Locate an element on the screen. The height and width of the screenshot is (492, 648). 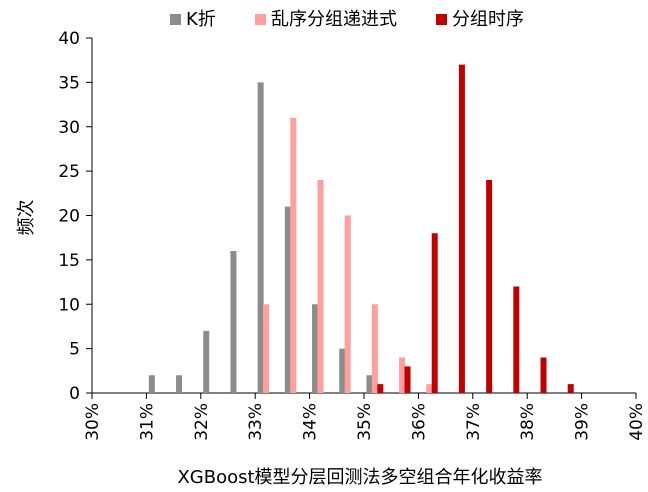
y-axis-title: 频次 is located at coordinates (26, 218).